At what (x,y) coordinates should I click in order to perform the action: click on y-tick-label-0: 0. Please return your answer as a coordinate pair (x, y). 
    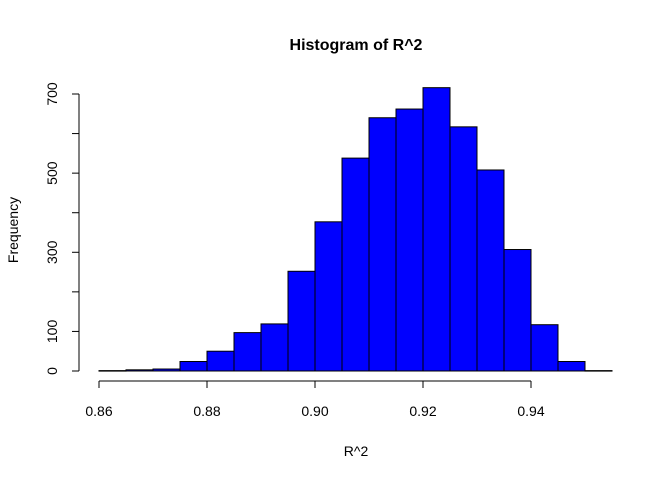
    Looking at the image, I should click on (52, 371).